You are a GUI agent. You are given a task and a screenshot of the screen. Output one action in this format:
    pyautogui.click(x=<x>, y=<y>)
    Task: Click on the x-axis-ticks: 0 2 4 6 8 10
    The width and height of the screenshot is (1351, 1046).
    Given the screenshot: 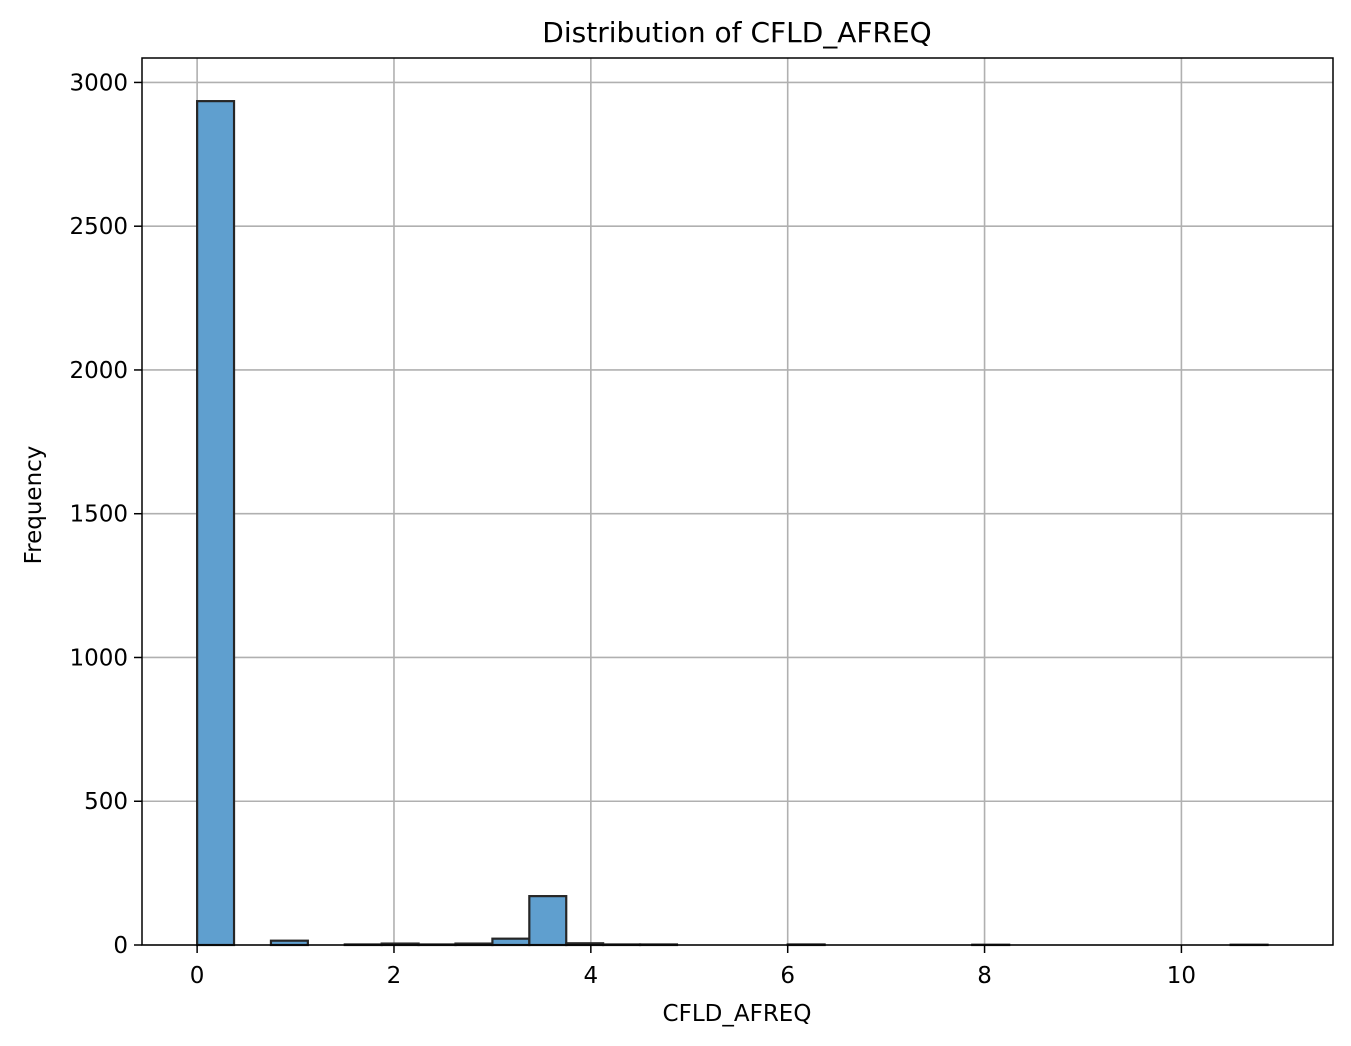 What is the action you would take?
    pyautogui.click(x=693, y=967)
    